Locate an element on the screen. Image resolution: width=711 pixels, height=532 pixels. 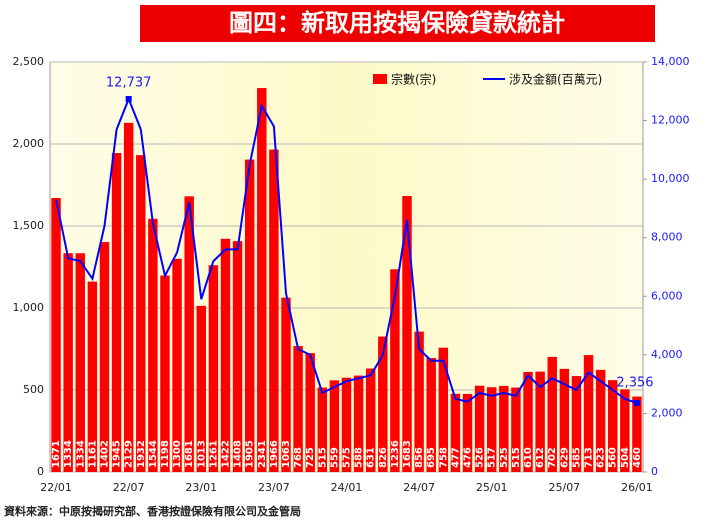
bar-value-label: 713 is located at coordinates (589, 457).